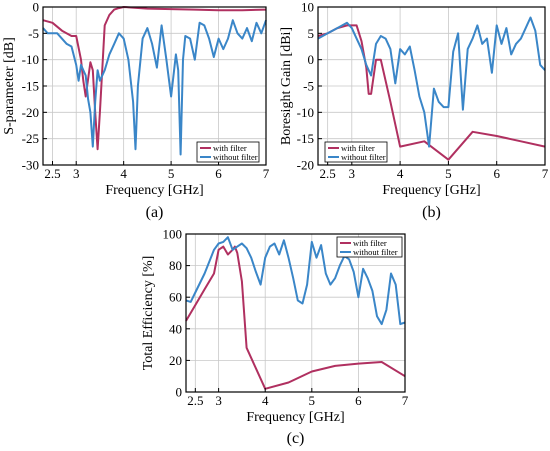  What do you see at coordinates (358, 148) in the screenshot?
I see `legend-label-with-filter-b: with filter` at bounding box center [358, 148].